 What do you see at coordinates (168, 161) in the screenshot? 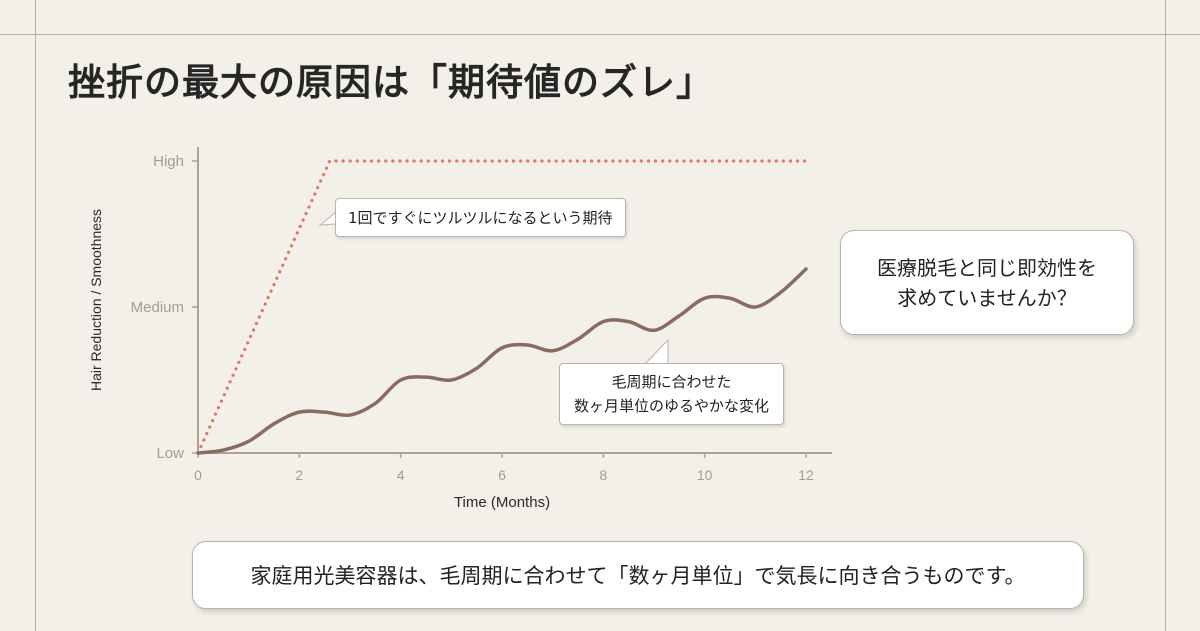
I see `y-tick-label: High` at bounding box center [168, 161].